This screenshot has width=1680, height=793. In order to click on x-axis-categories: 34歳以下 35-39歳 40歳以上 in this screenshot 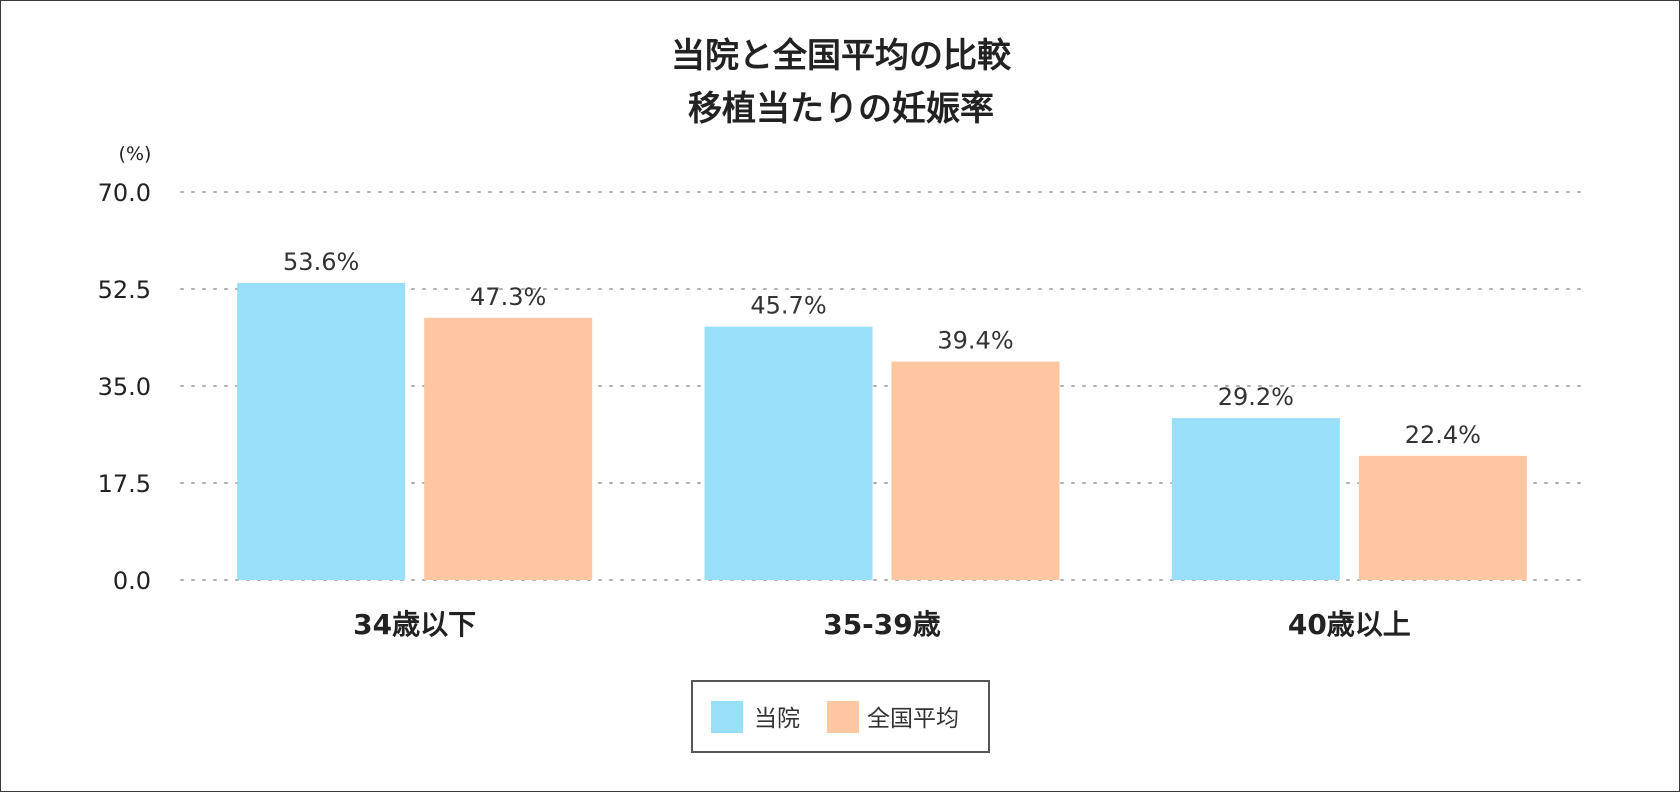, I will do `click(882, 624)`.